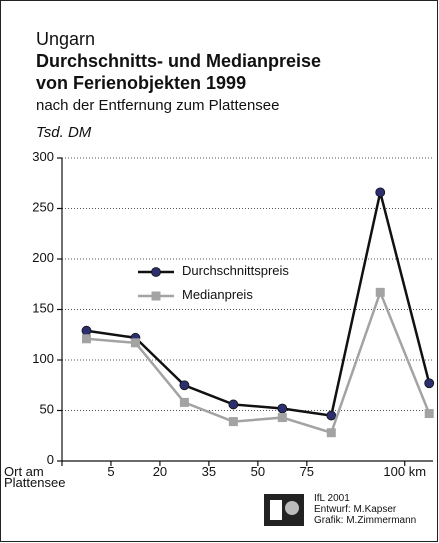 The image size is (439, 543). I want to click on legend-label: Durchschnittspreis, so click(235, 270).